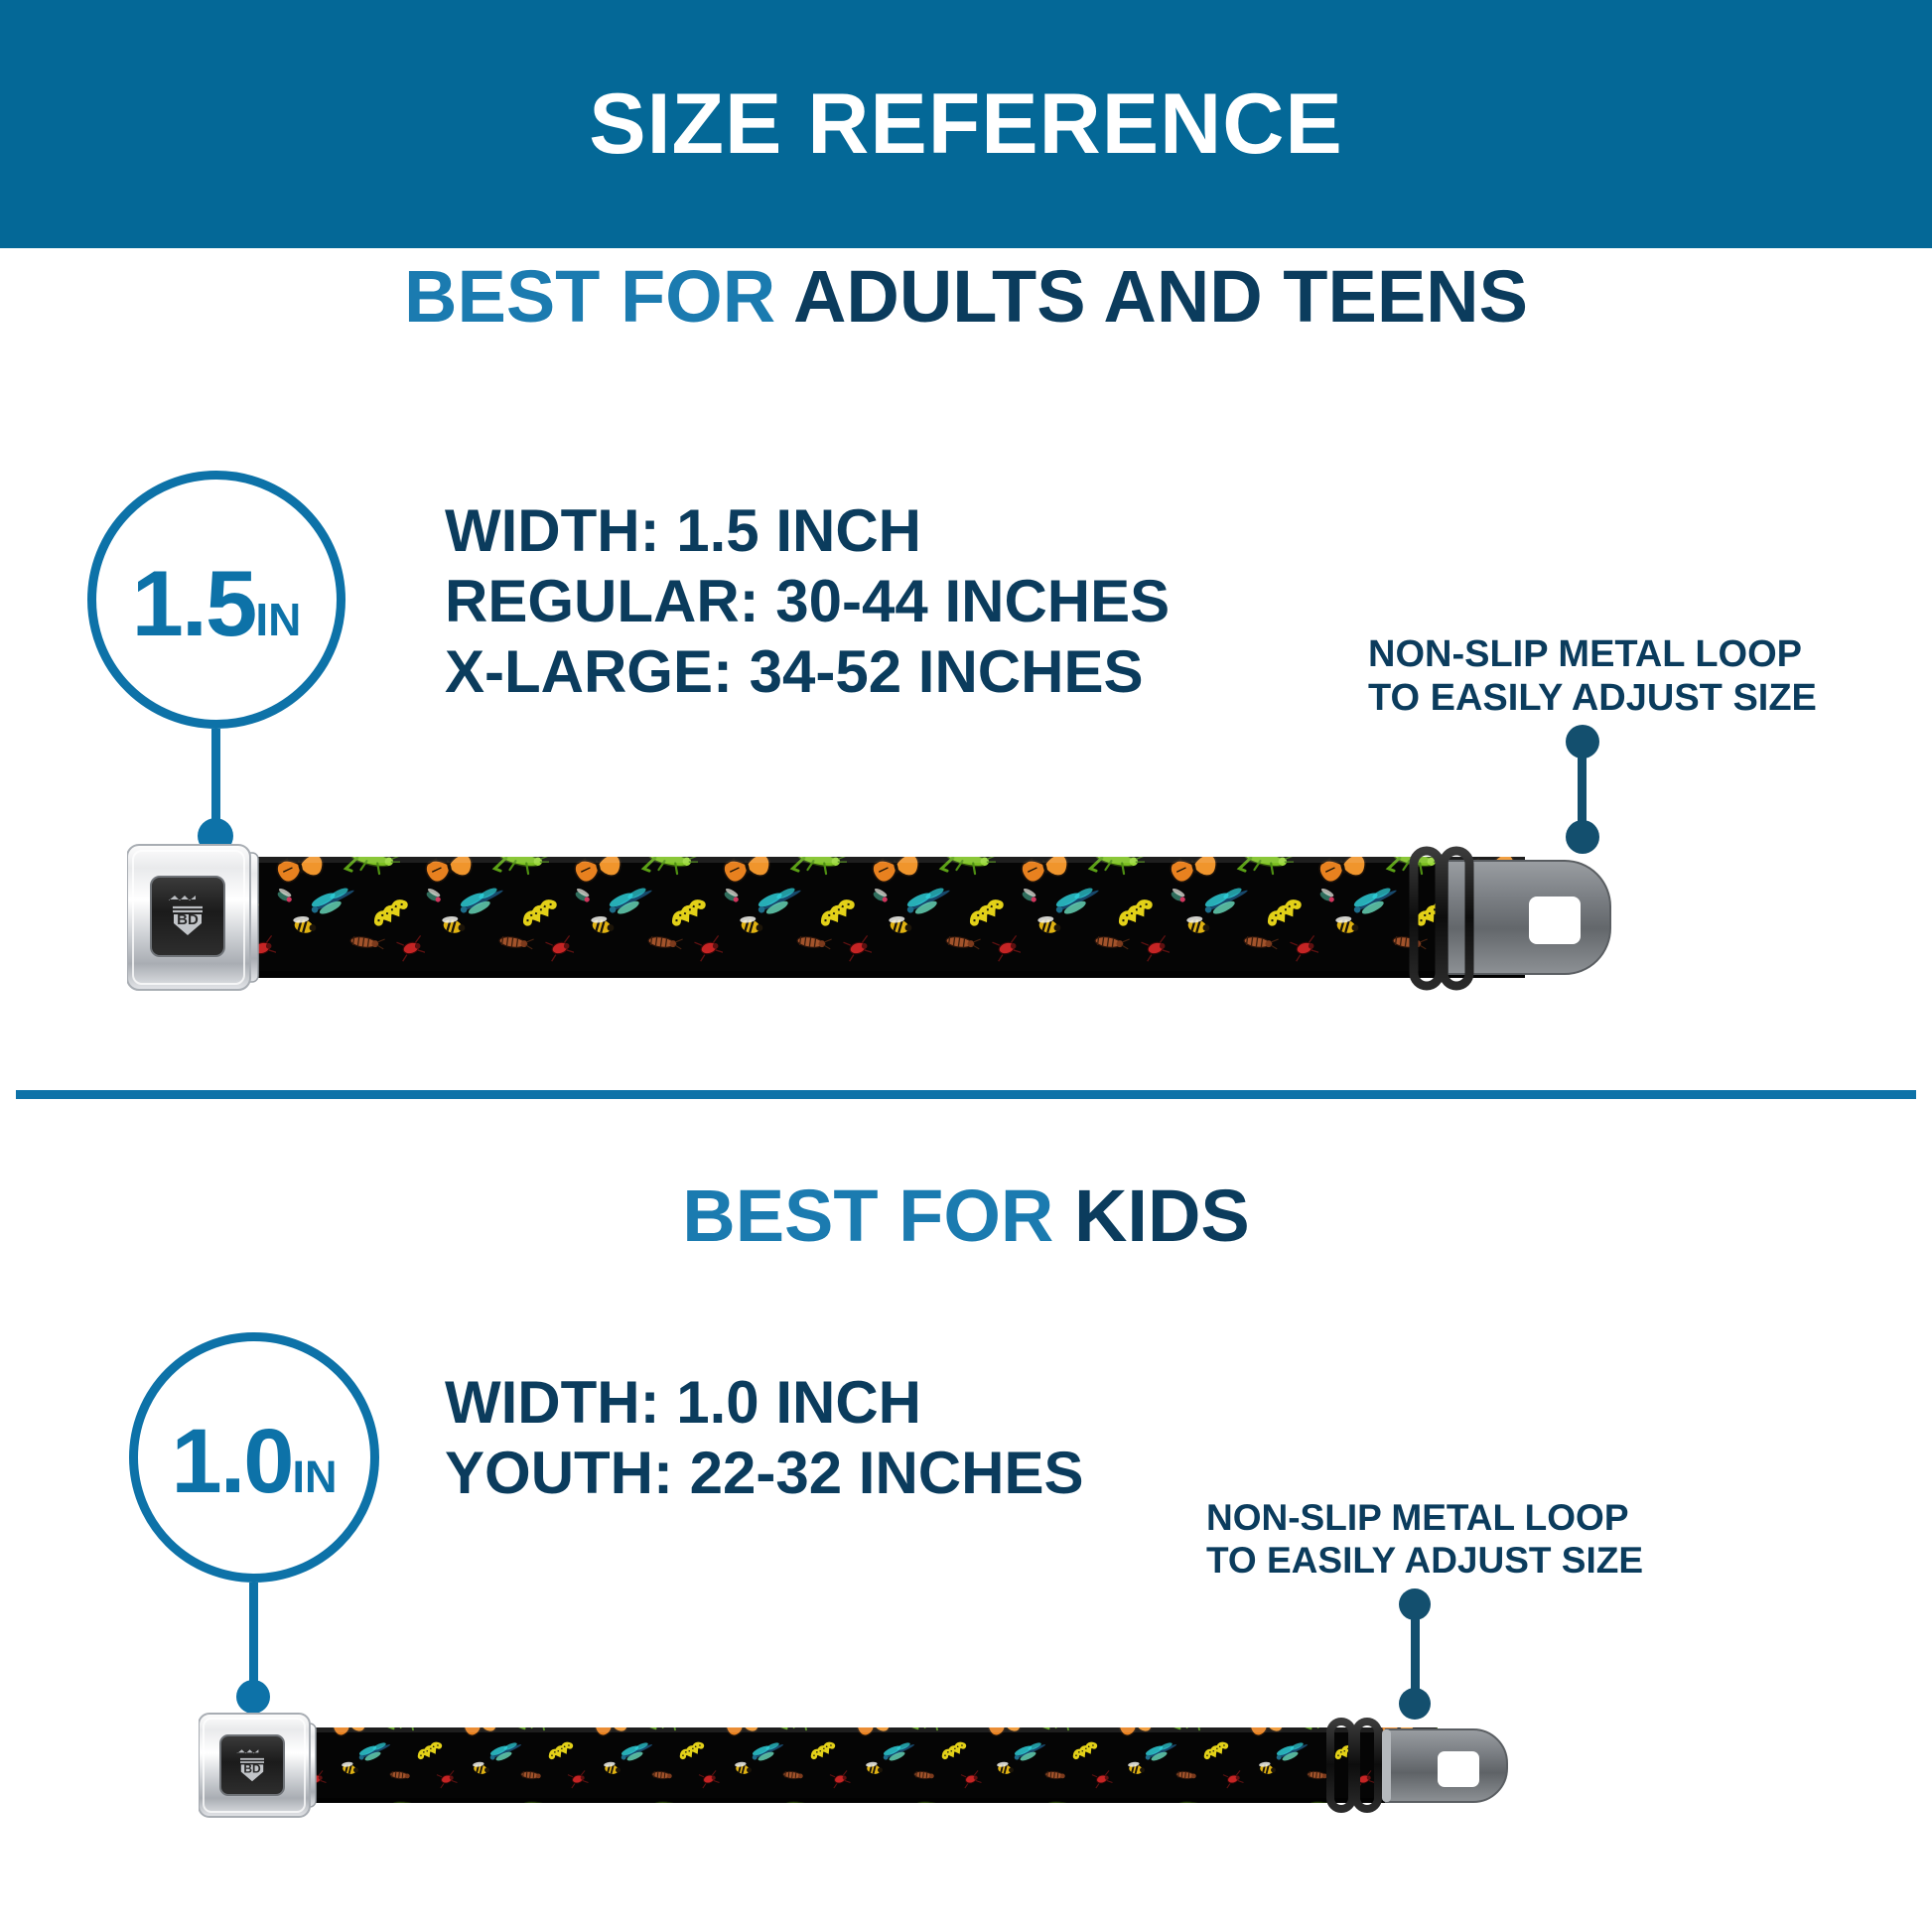 The width and height of the screenshot is (1932, 1932). What do you see at coordinates (253, 1697) in the screenshot?
I see `badge-pointer-dot-1-0in` at bounding box center [253, 1697].